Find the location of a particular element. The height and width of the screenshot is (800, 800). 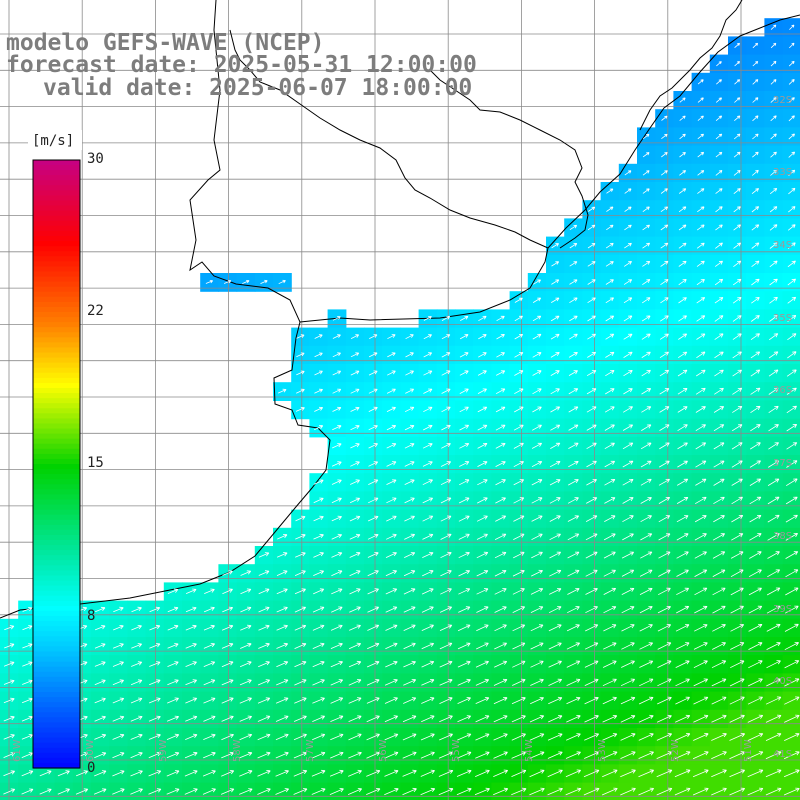

border-path is located at coordinates (389, 139).